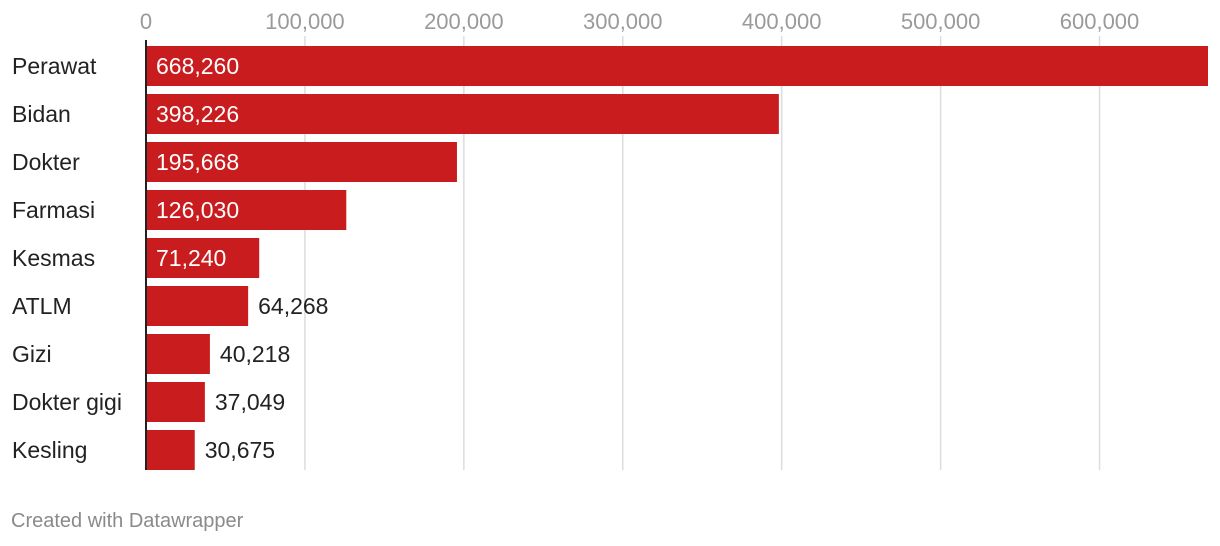 This screenshot has height=546, width=1220. What do you see at coordinates (42, 306) in the screenshot?
I see `category-label: ATLM` at bounding box center [42, 306].